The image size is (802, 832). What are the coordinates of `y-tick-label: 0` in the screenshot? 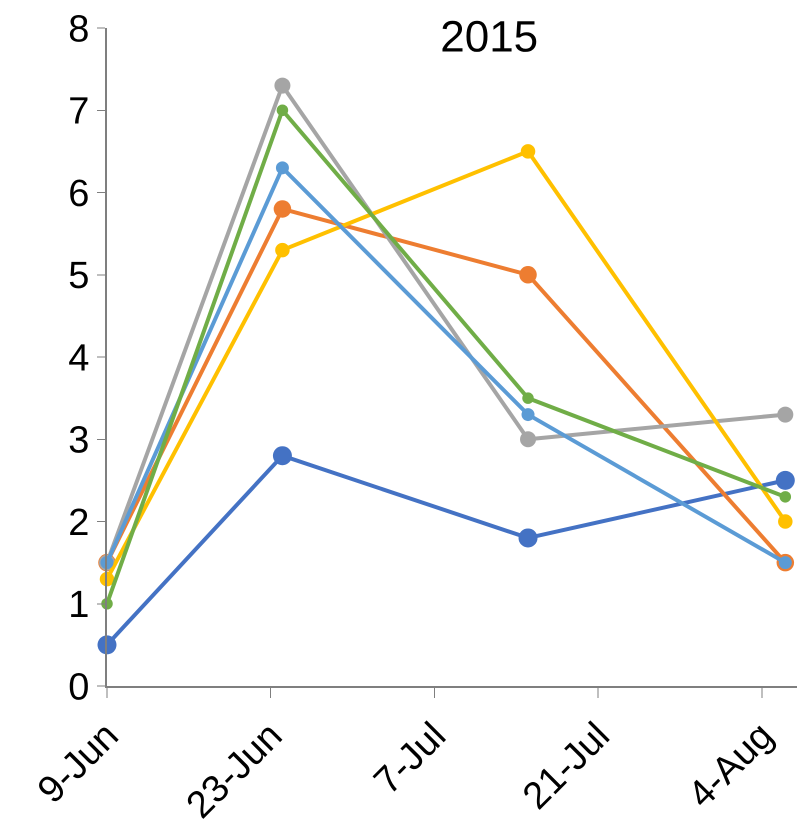 It's located at (79, 687).